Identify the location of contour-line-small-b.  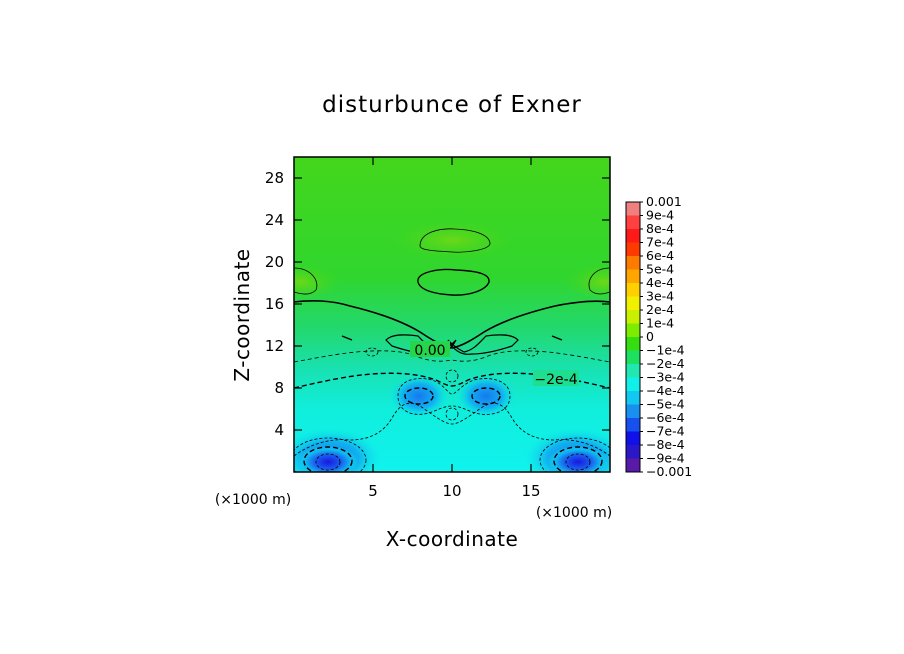
(532, 352).